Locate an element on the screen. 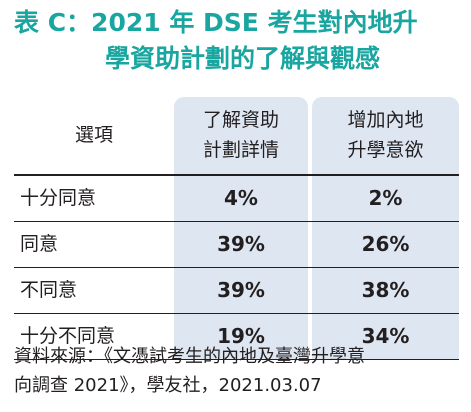  row-label: 十分不同意 is located at coordinates (68, 336).